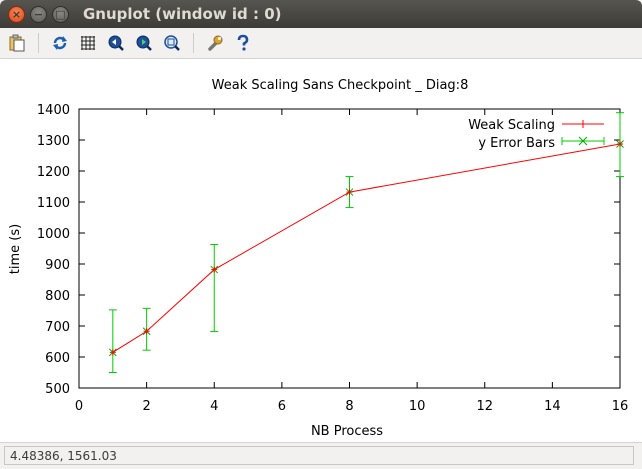  I want to click on y-tick-label: 700, so click(57, 327).